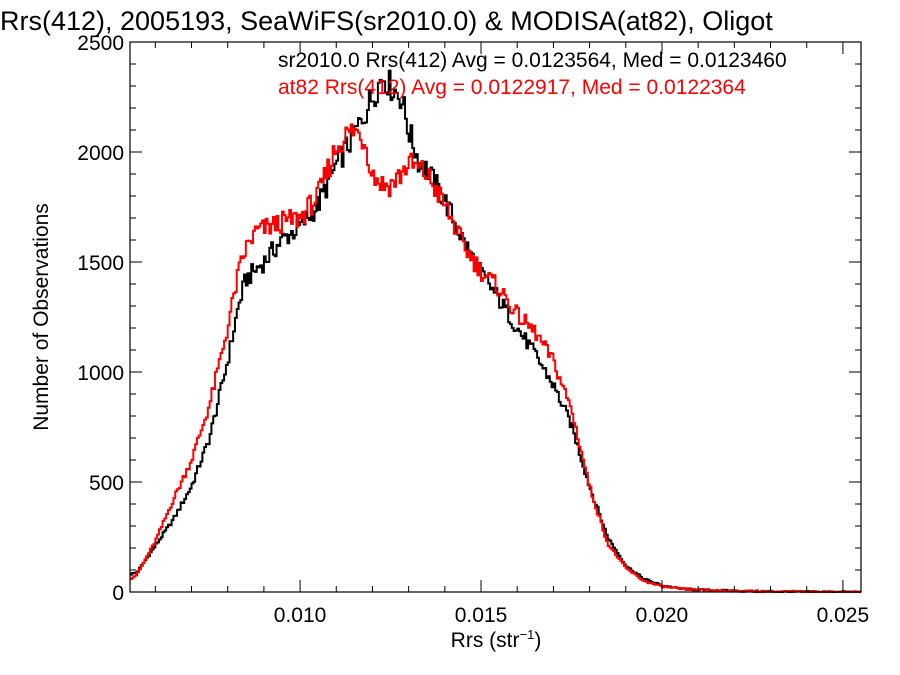  What do you see at coordinates (100, 263) in the screenshot?
I see `y-tick-label: 1500` at bounding box center [100, 263].